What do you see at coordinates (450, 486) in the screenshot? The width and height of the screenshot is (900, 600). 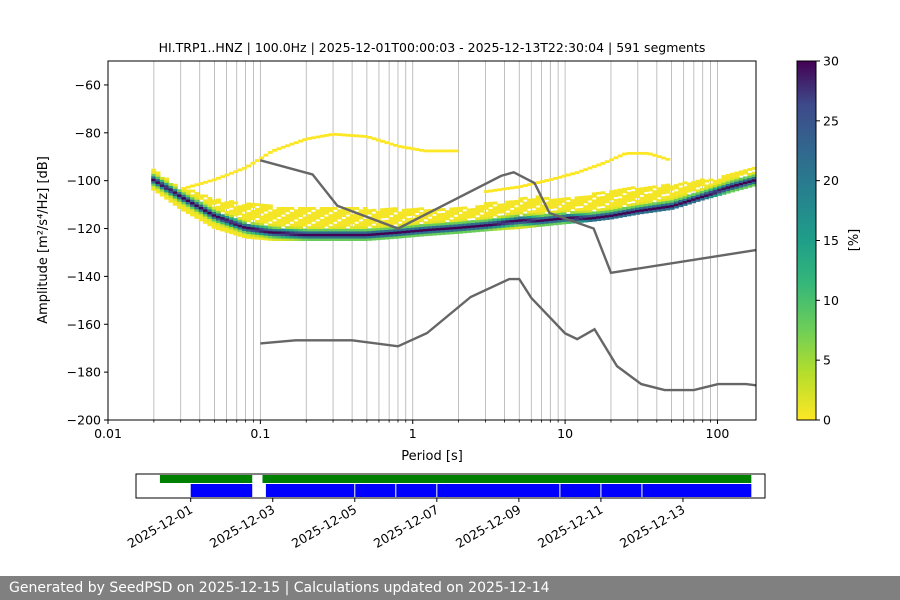 I see `data-availability-timeline` at bounding box center [450, 486].